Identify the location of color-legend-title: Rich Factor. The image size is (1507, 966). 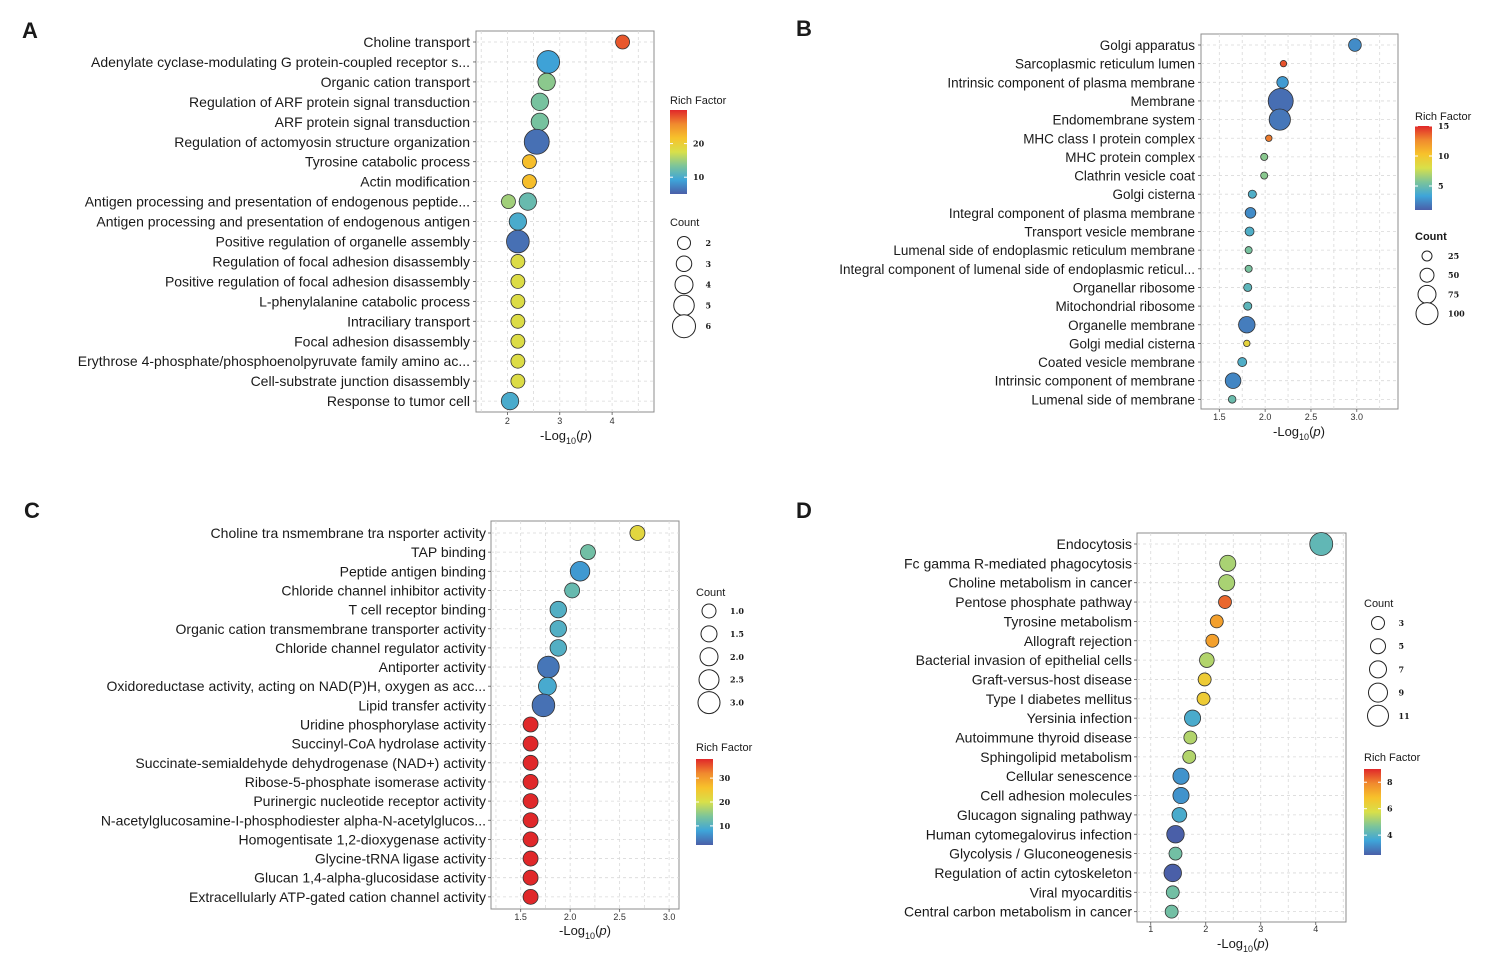
(1392, 758).